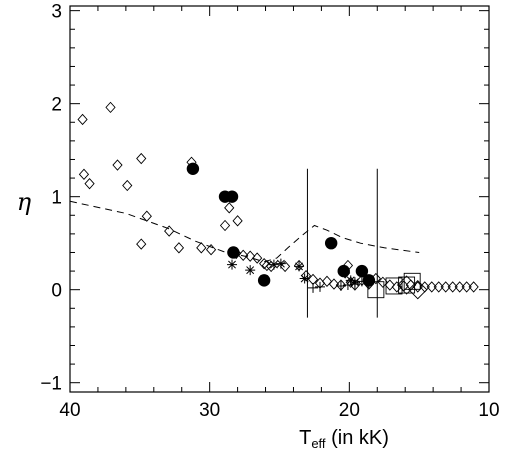 The image size is (507, 454). Describe the element at coordinates (349, 410) in the screenshot. I see `x-tick-label: 20` at that location.